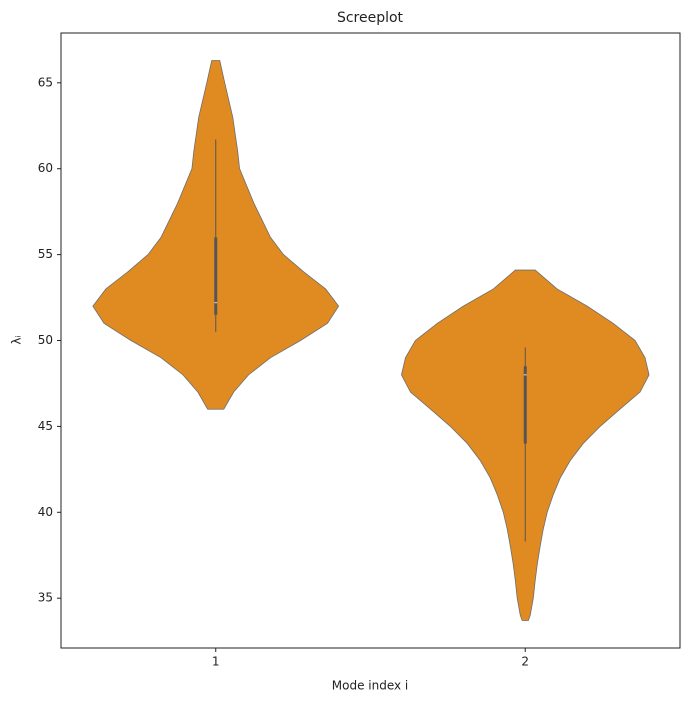 Image resolution: width=690 pixels, height=706 pixels. What do you see at coordinates (45, 598) in the screenshot?
I see `y-tick-label: 35` at bounding box center [45, 598].